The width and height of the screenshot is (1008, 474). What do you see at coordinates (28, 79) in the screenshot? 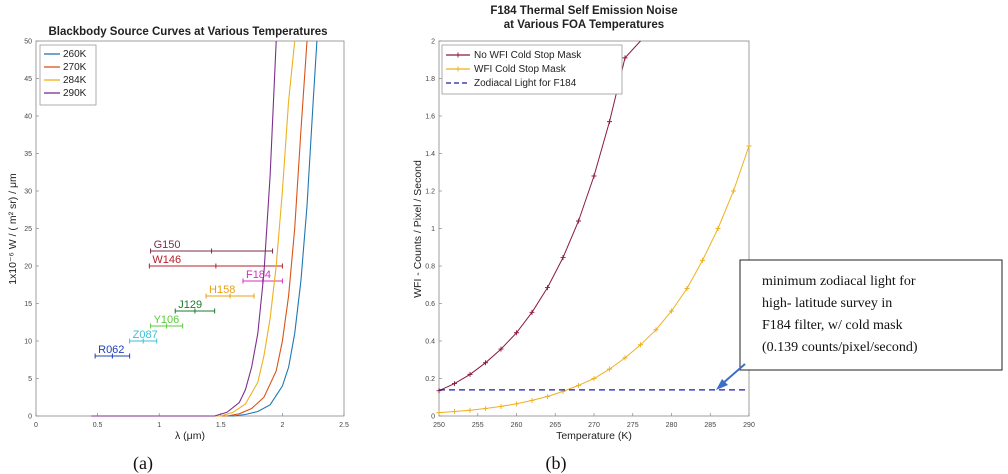
I see `chart-a-y-tick-label: 45` at bounding box center [28, 79].